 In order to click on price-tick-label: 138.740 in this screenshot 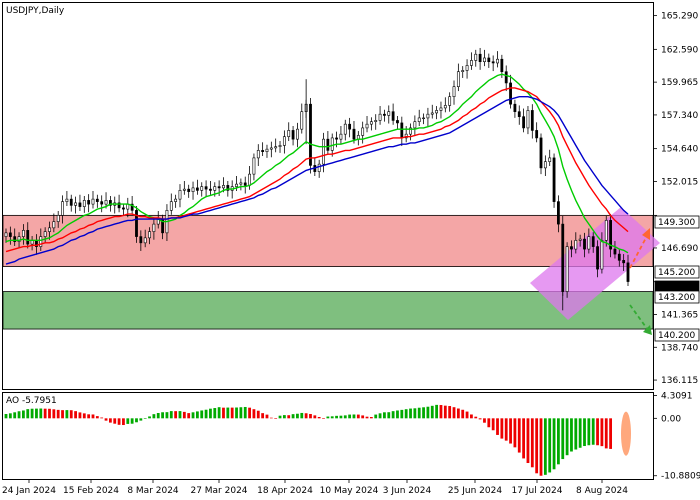, I will do `click(679, 348)`.